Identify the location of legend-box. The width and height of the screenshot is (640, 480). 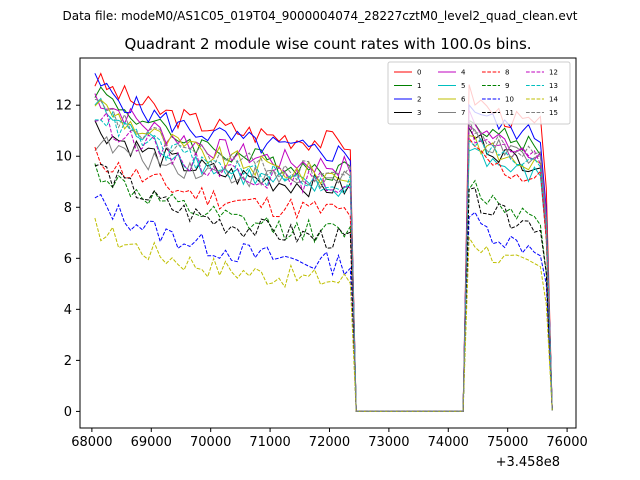
(479, 93).